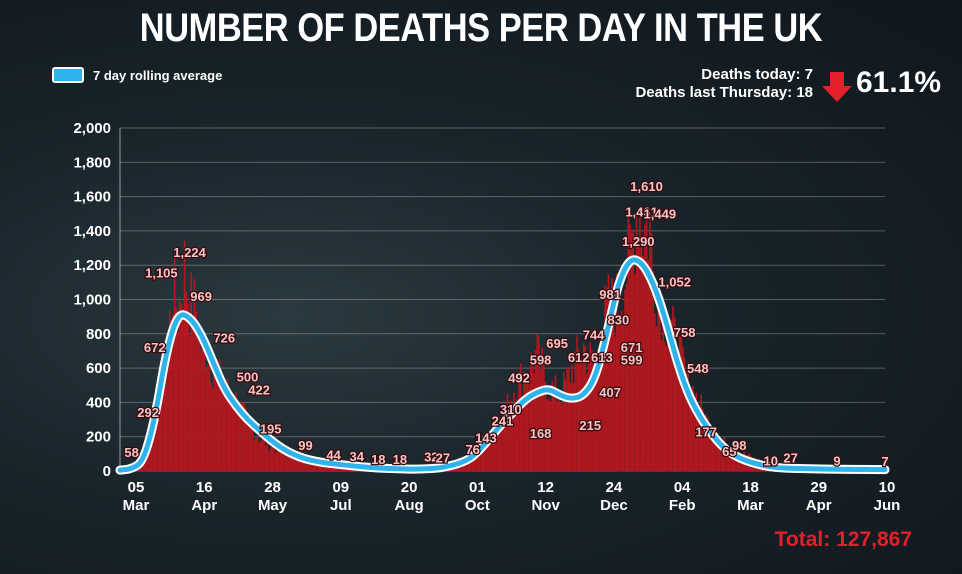 The height and width of the screenshot is (574, 962). I want to click on data-label: 1,052, so click(674, 282).